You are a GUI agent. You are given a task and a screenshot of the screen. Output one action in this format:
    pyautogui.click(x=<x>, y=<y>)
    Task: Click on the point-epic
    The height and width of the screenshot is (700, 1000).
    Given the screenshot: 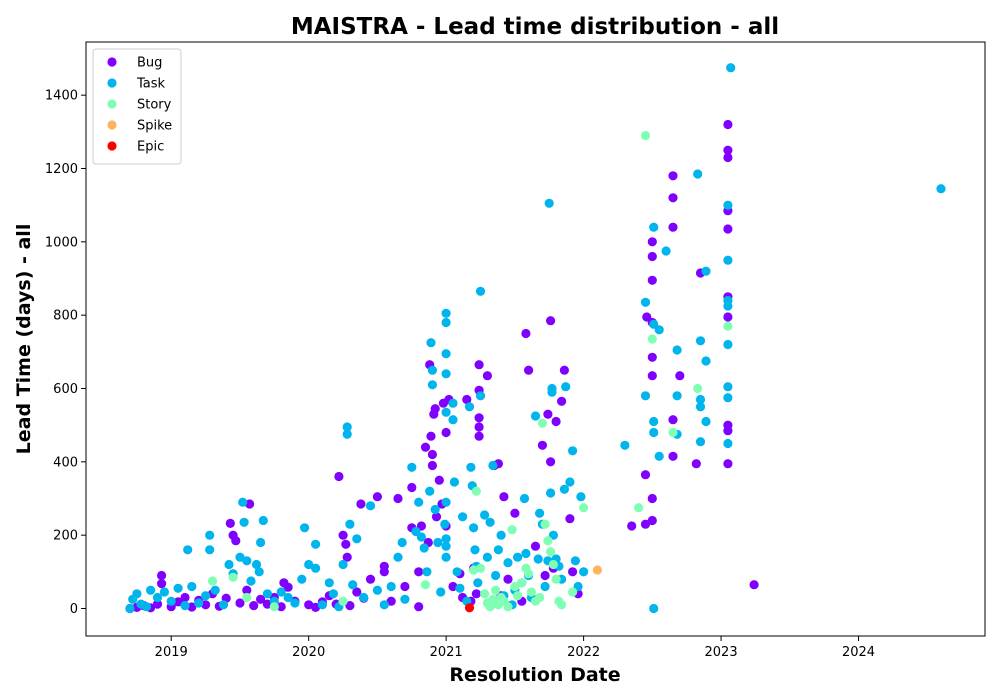 What is the action you would take?
    pyautogui.click(x=469, y=608)
    